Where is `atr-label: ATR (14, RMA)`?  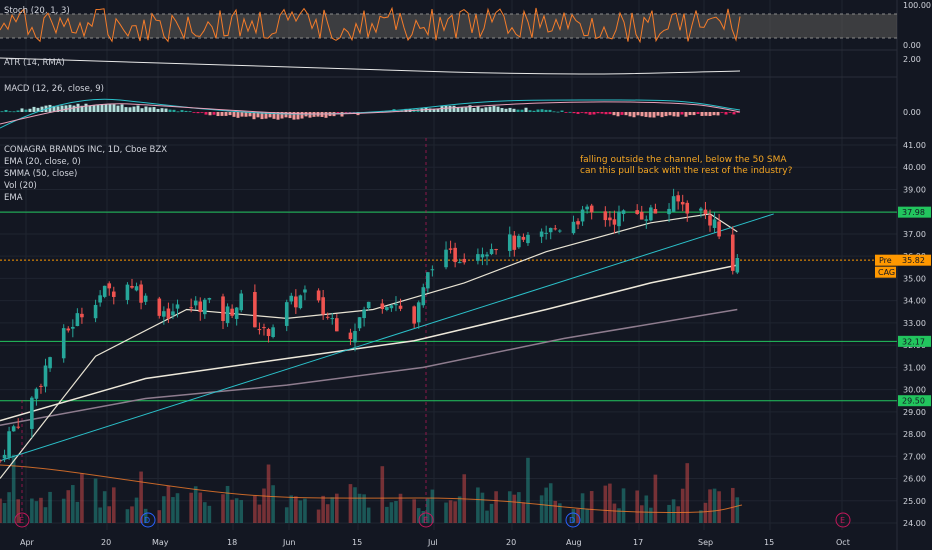
atr-label: ATR (14, RMA) is located at coordinates (34, 63).